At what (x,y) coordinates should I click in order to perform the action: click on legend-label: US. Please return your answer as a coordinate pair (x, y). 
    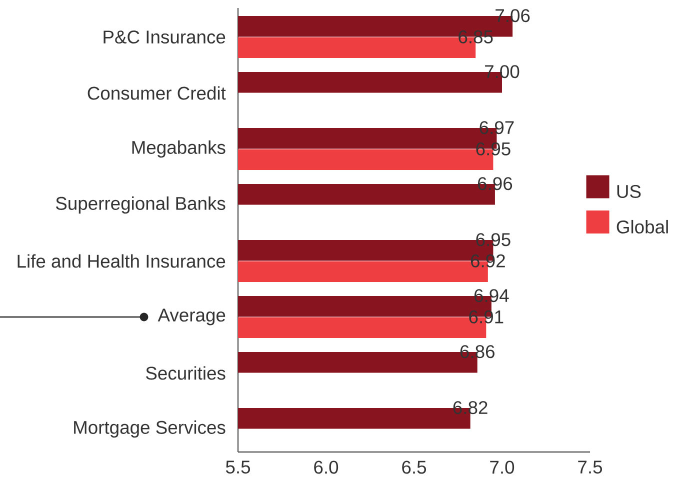
    Looking at the image, I should click on (629, 191).